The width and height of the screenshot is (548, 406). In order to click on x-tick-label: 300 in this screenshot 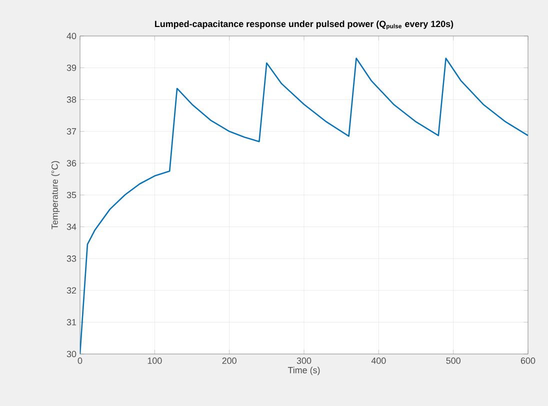, I will do `click(304, 361)`.